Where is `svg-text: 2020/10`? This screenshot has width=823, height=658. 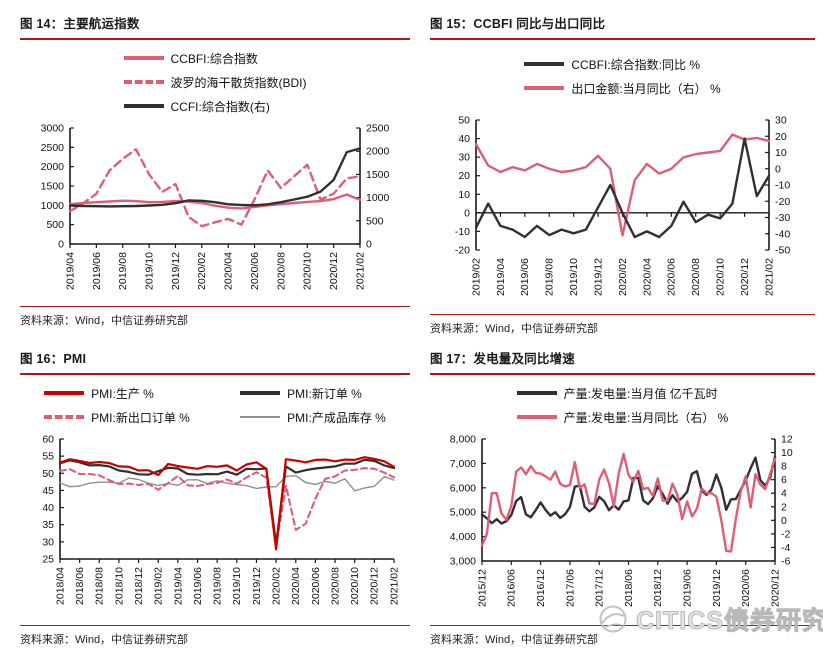 svg-text: 2020/10 is located at coordinates (355, 586).